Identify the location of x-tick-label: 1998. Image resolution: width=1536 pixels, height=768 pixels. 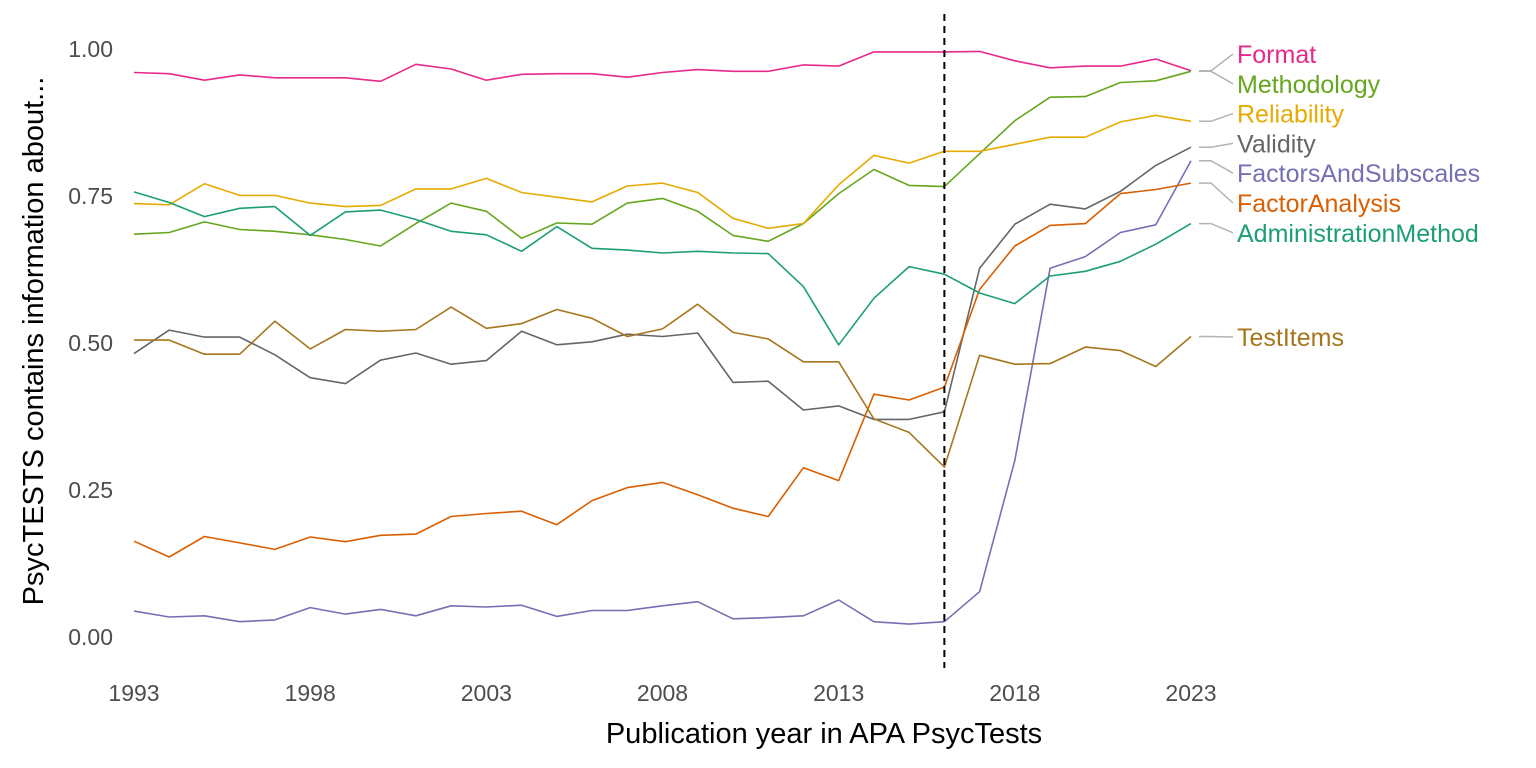
(310, 693).